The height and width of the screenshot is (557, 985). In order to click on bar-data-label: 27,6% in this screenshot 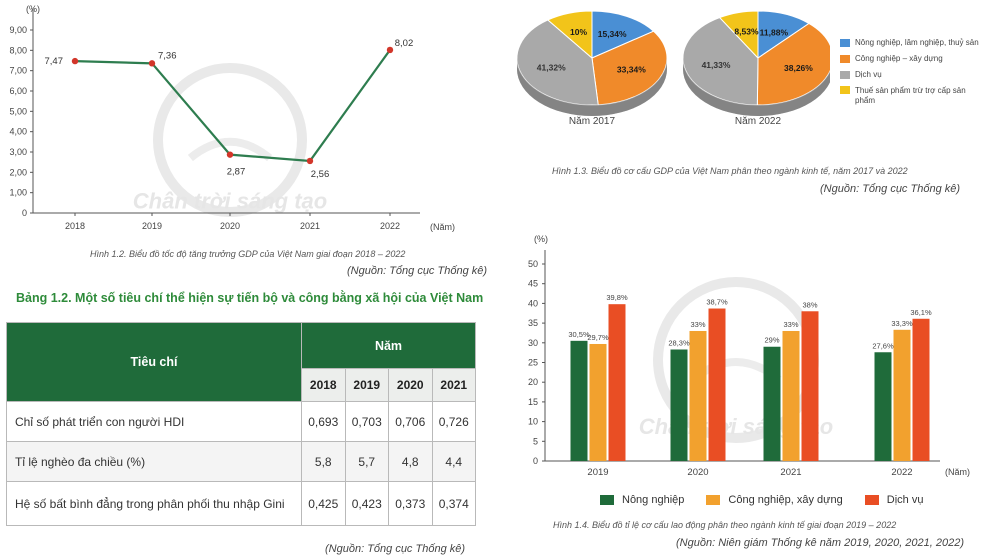, I will do `click(883, 345)`.